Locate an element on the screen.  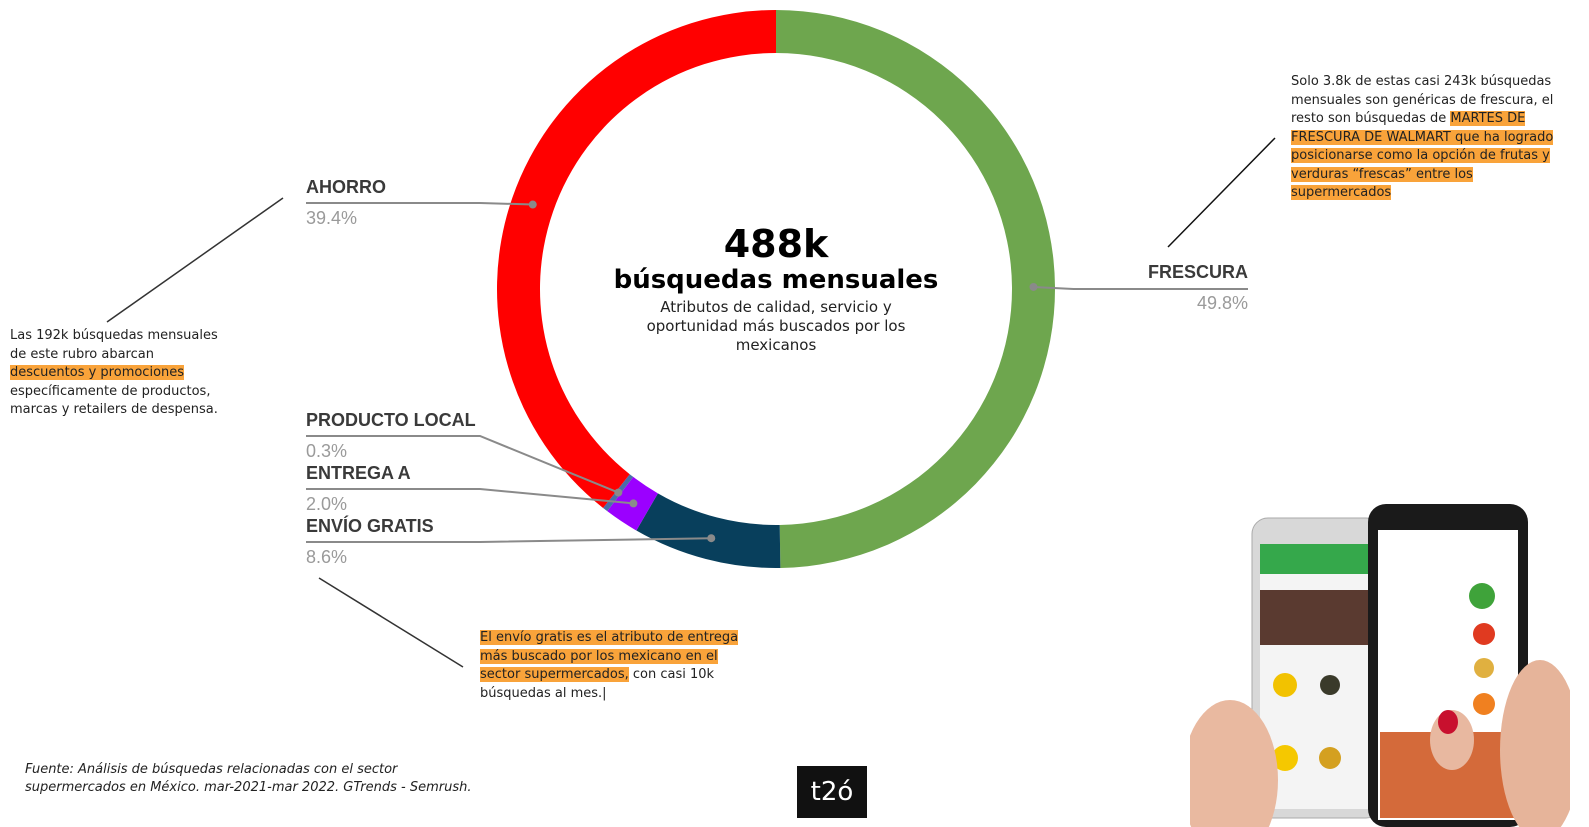
slice-value-2: 2.0% is located at coordinates (326, 504).